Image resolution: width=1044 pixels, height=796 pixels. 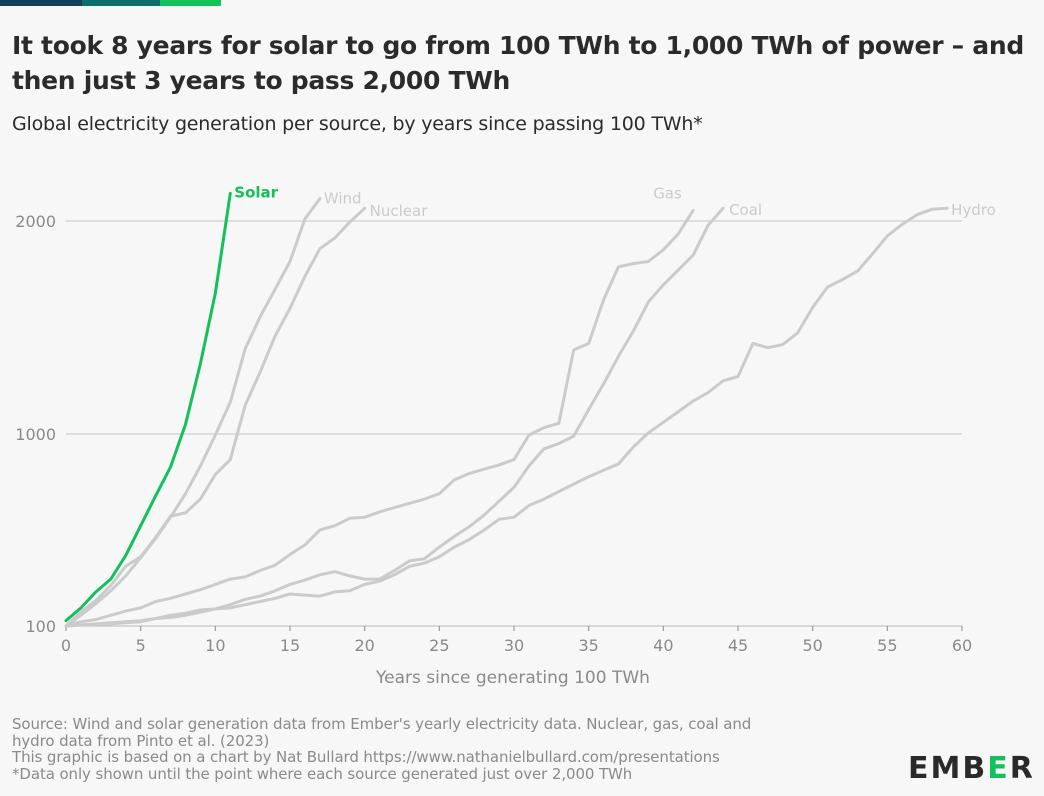 I want to click on footer-source-line: hydro data from Pinto et al. (2023), so click(x=141, y=740).